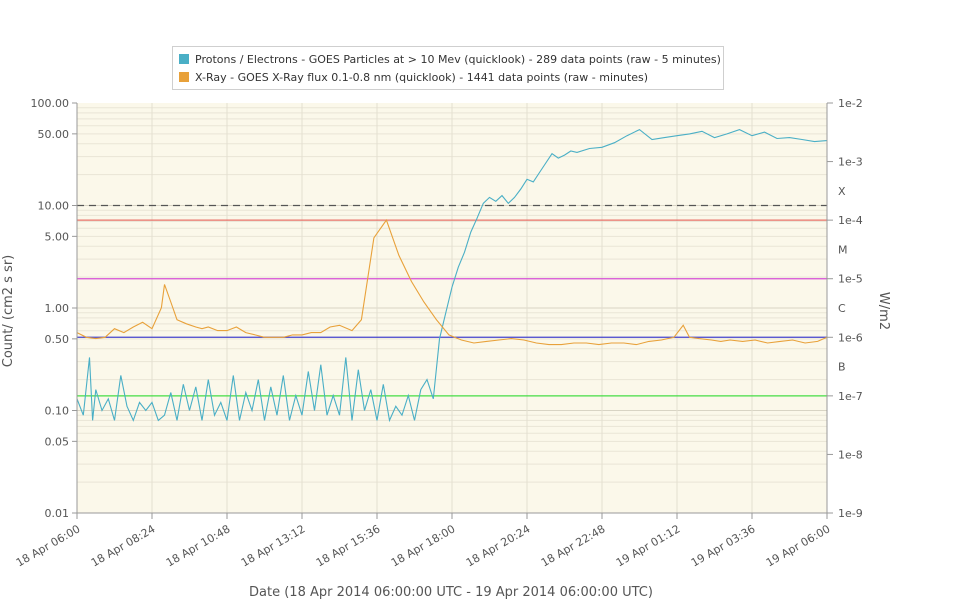 The image size is (970, 600). I want to click on flare-class-label: X, so click(842, 191).